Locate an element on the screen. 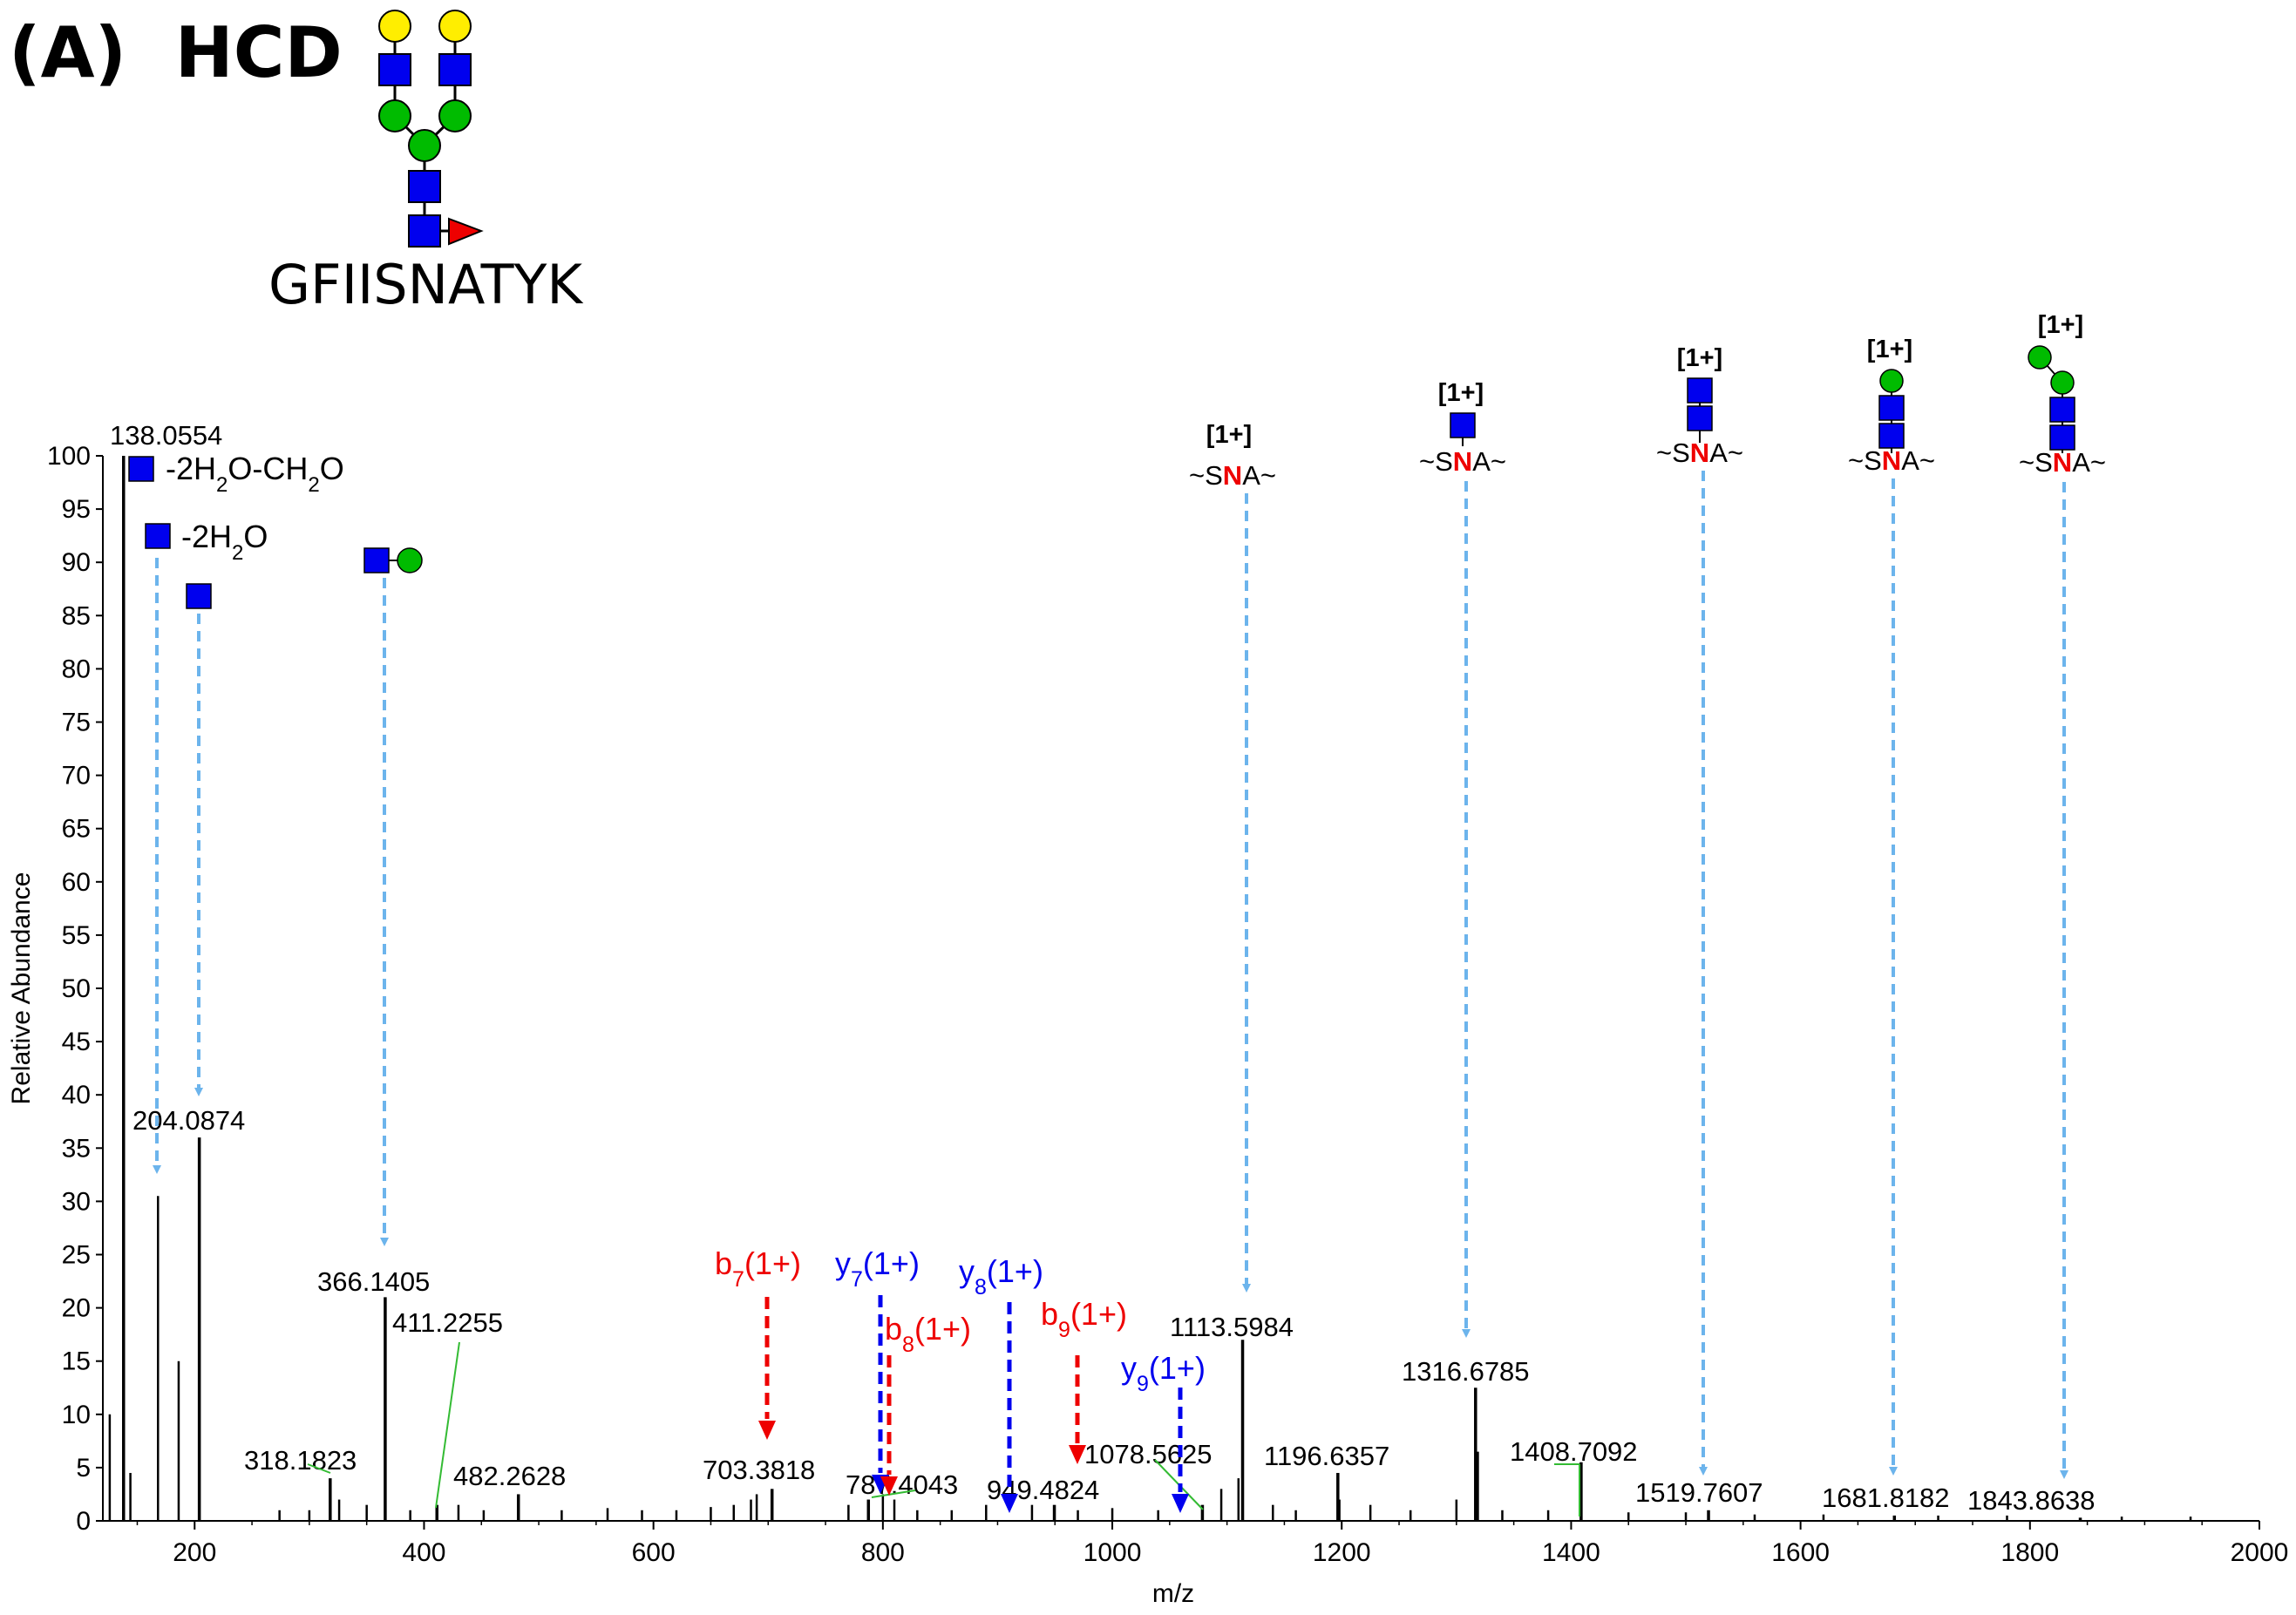 This screenshot has height=1615, width=2296. y-tick-label: 75 is located at coordinates (76, 723).